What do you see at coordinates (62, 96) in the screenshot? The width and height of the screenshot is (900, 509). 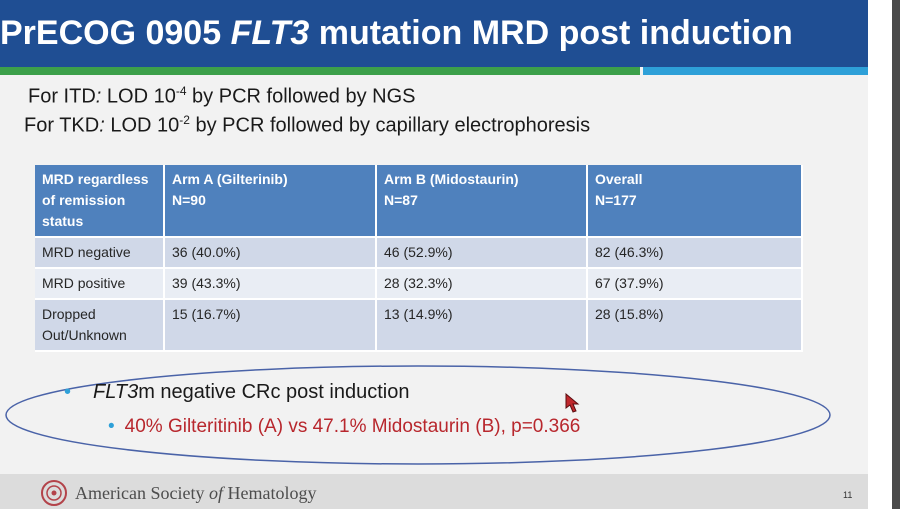 I see `lod-itd-label: For ITD` at bounding box center [62, 96].